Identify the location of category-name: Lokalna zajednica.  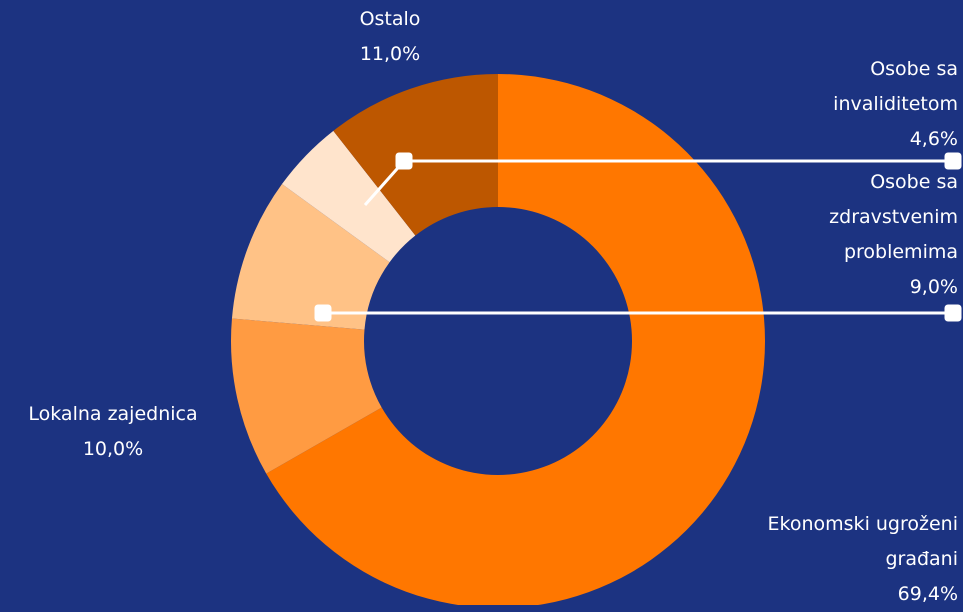
(113, 414).